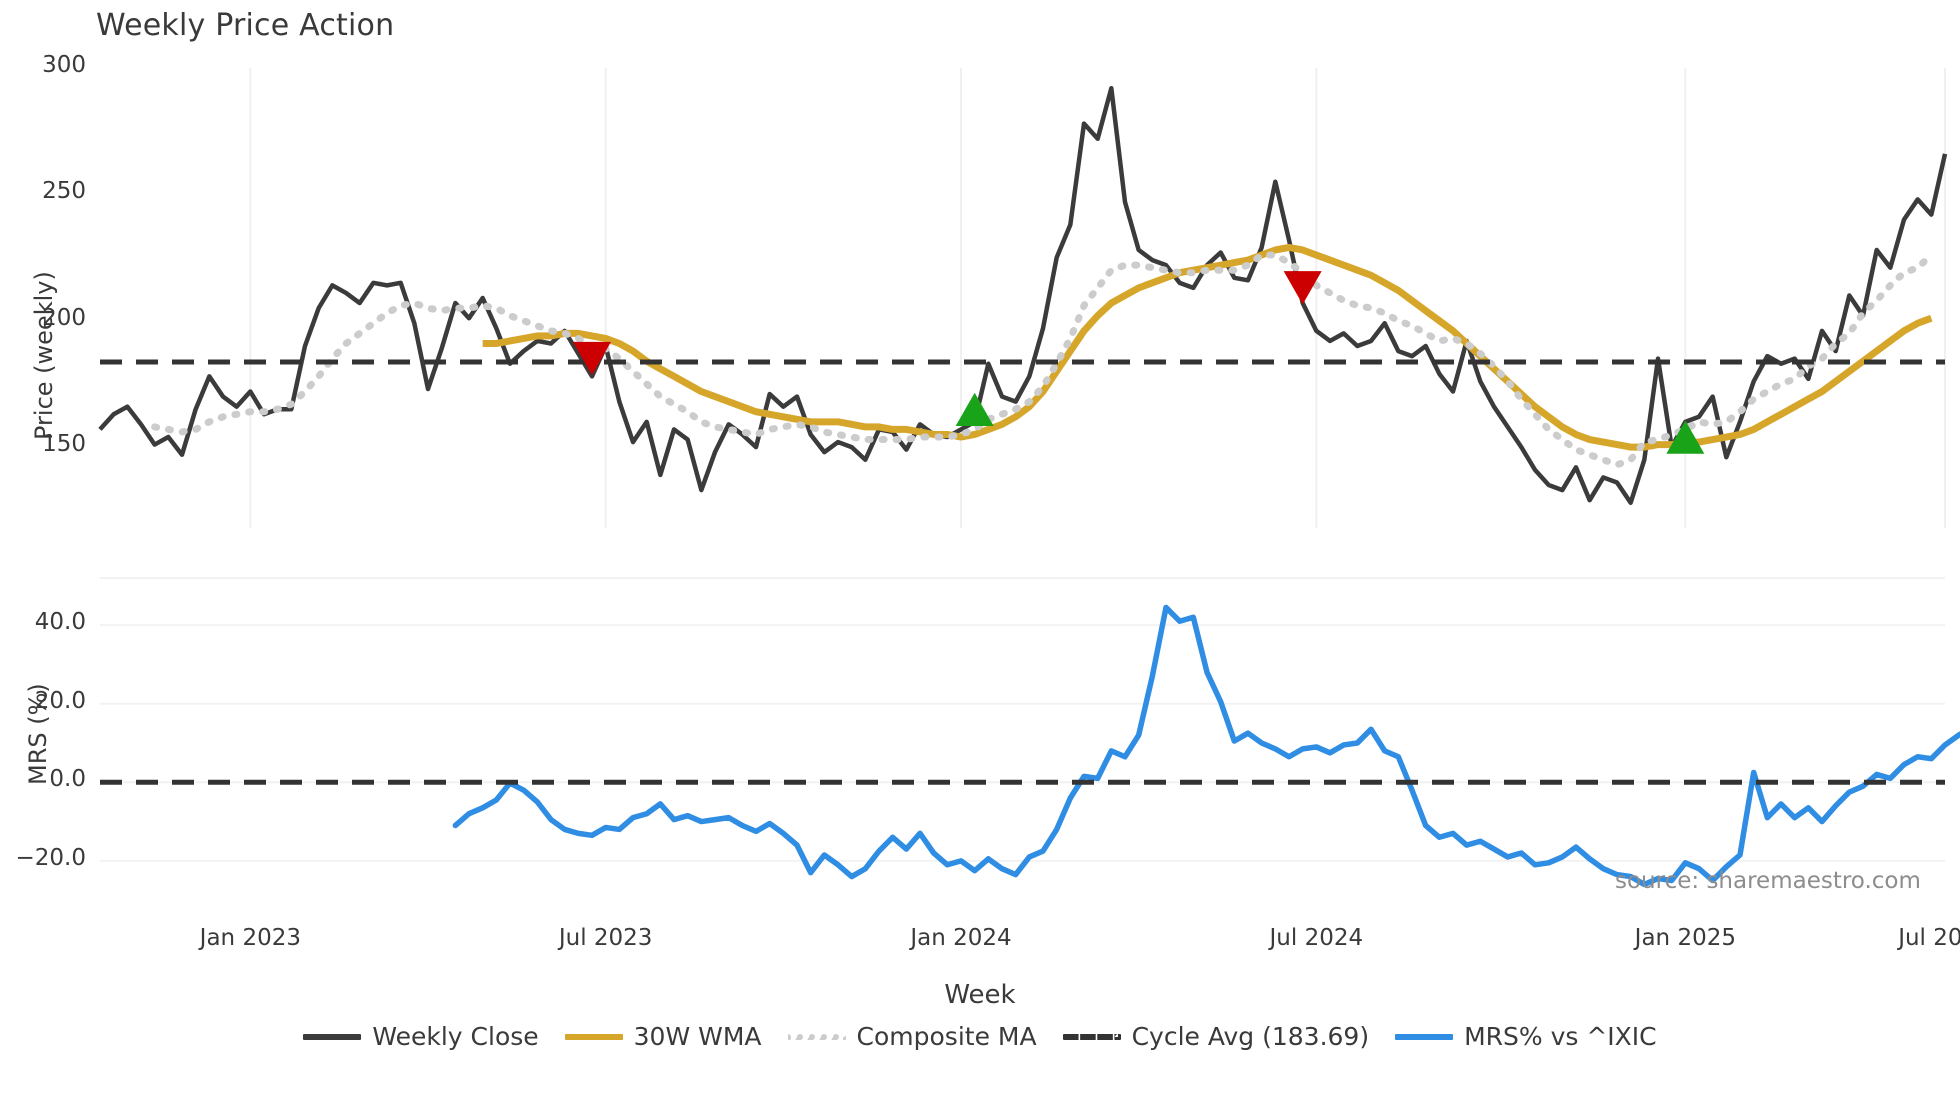  What do you see at coordinates (1316, 938) in the screenshot?
I see `xtick-label: Jul 2024` at bounding box center [1316, 938].